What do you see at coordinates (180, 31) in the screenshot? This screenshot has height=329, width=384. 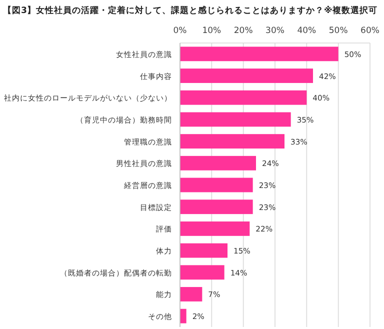 I see `x-tick-label: 0%` at bounding box center [180, 31].